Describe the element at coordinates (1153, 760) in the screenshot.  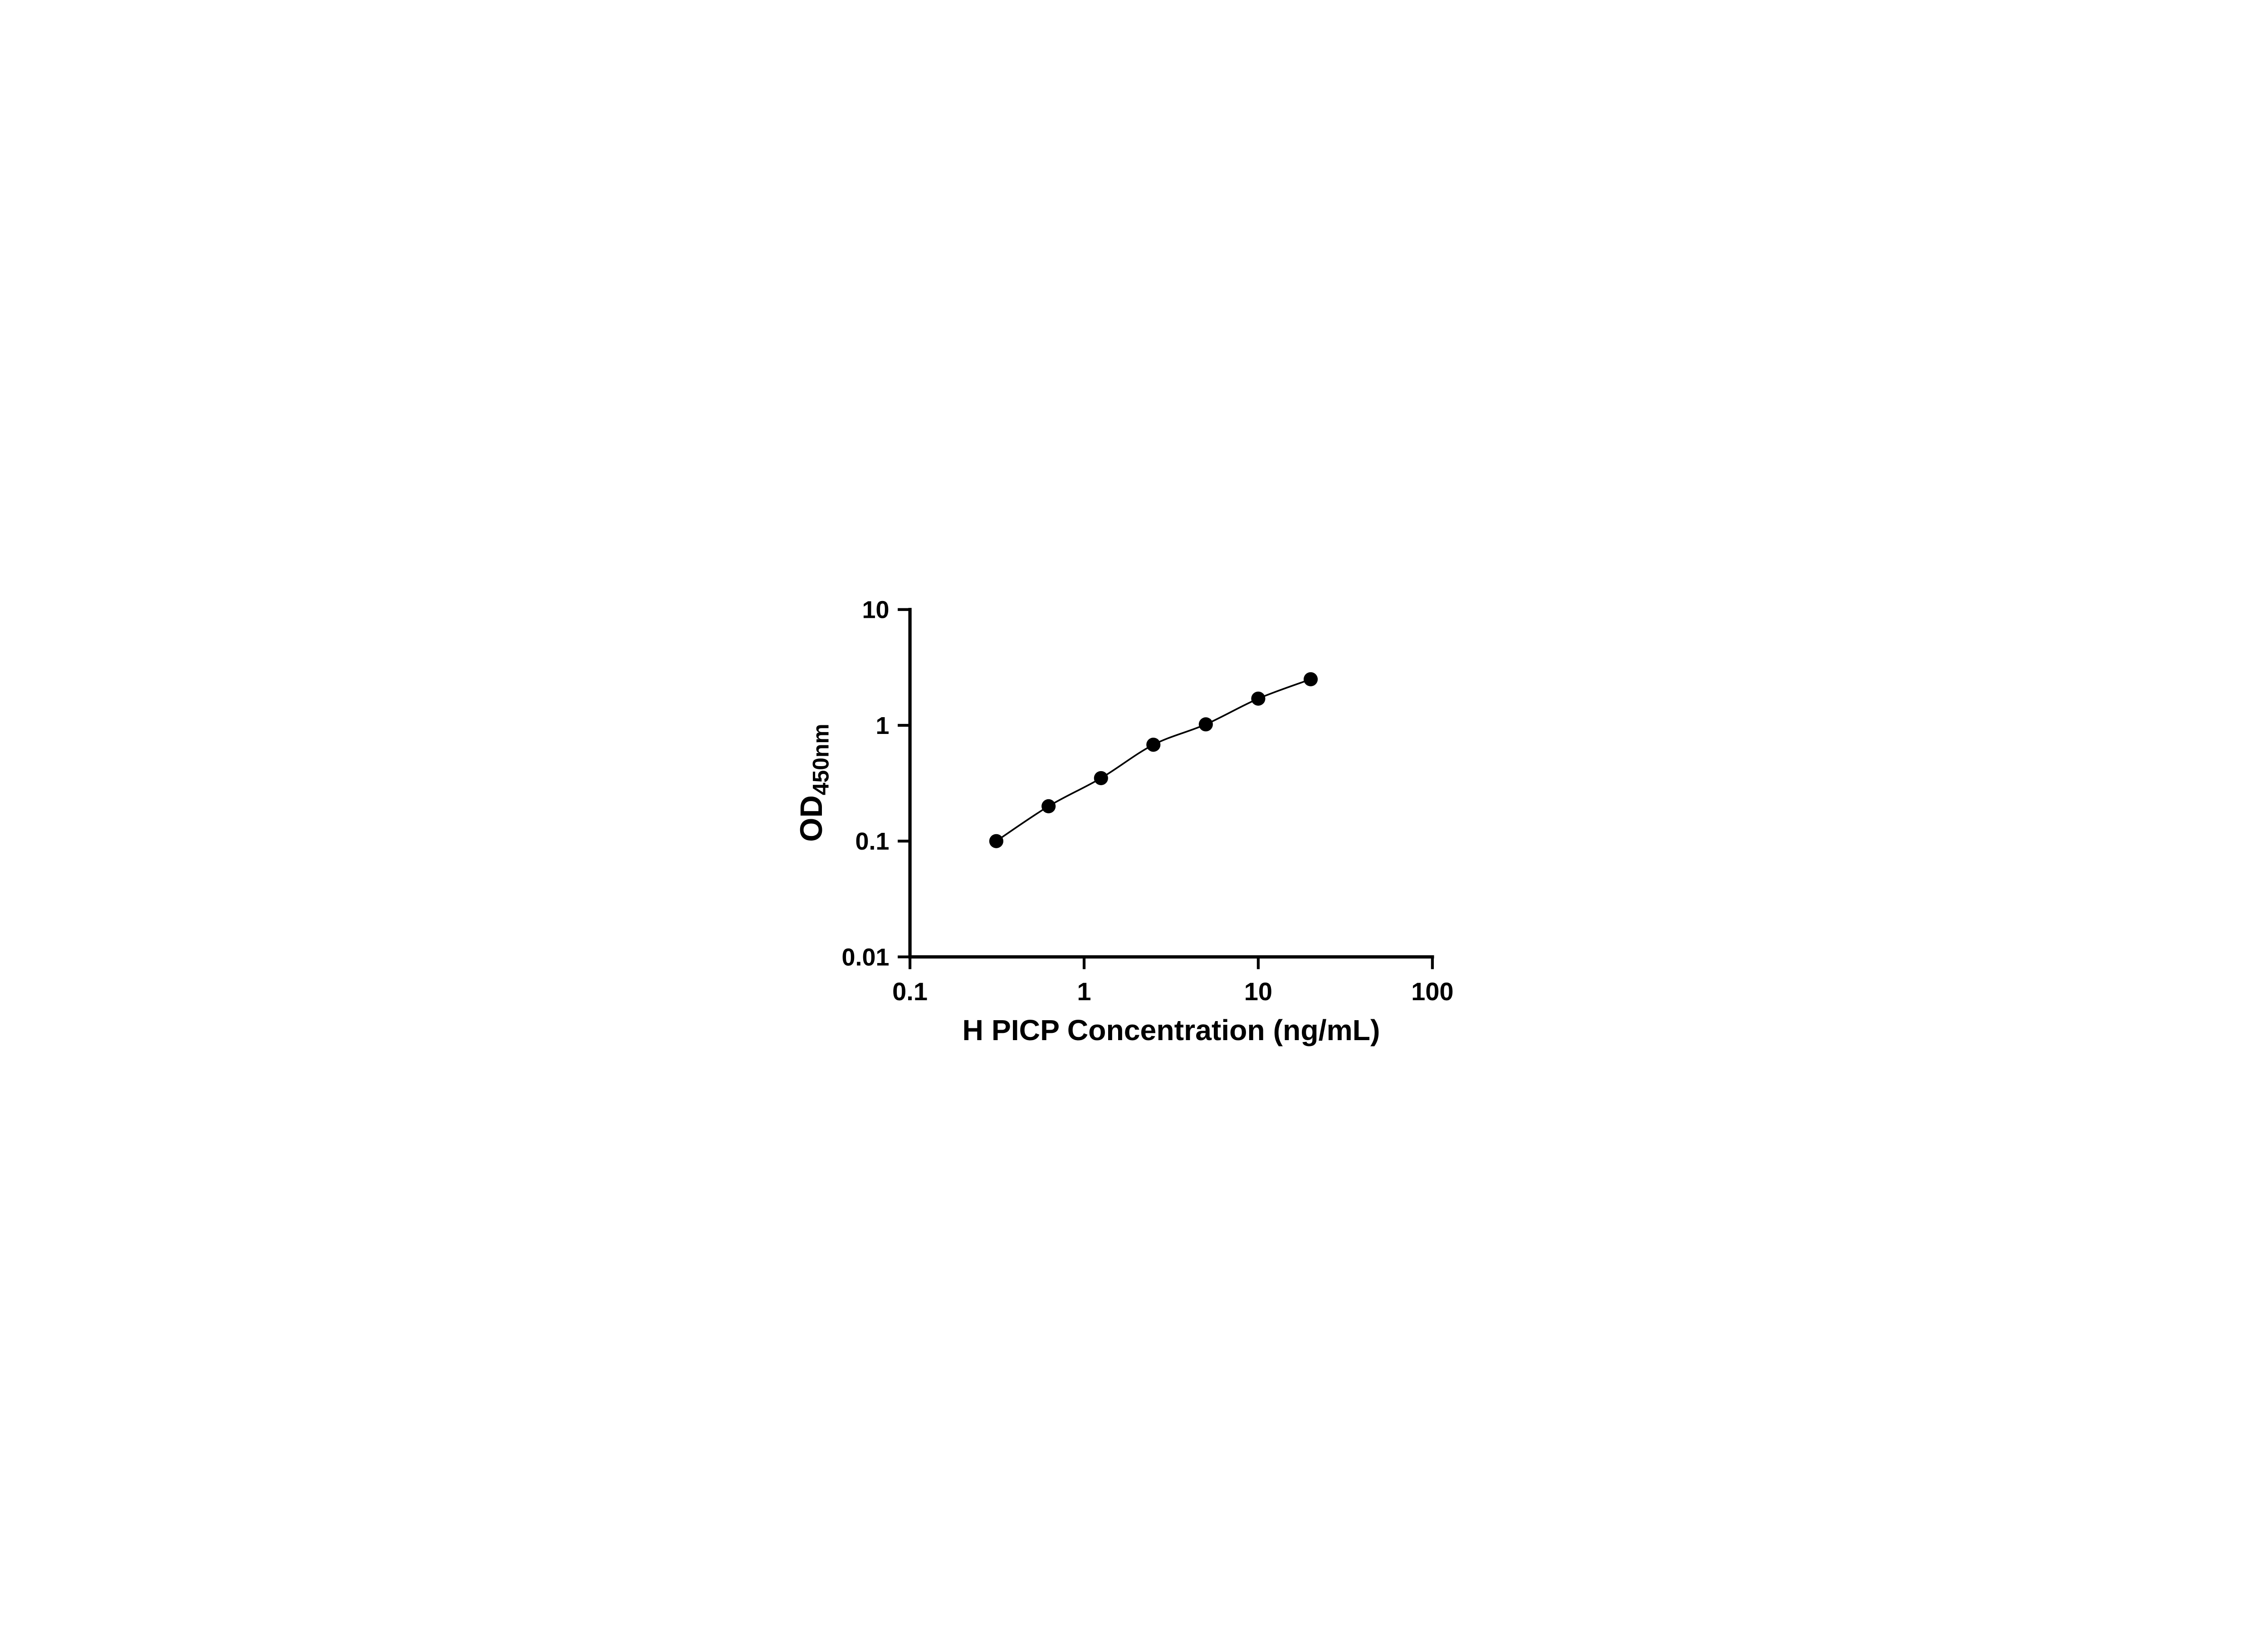
I see `standard-curve-line` at that location.